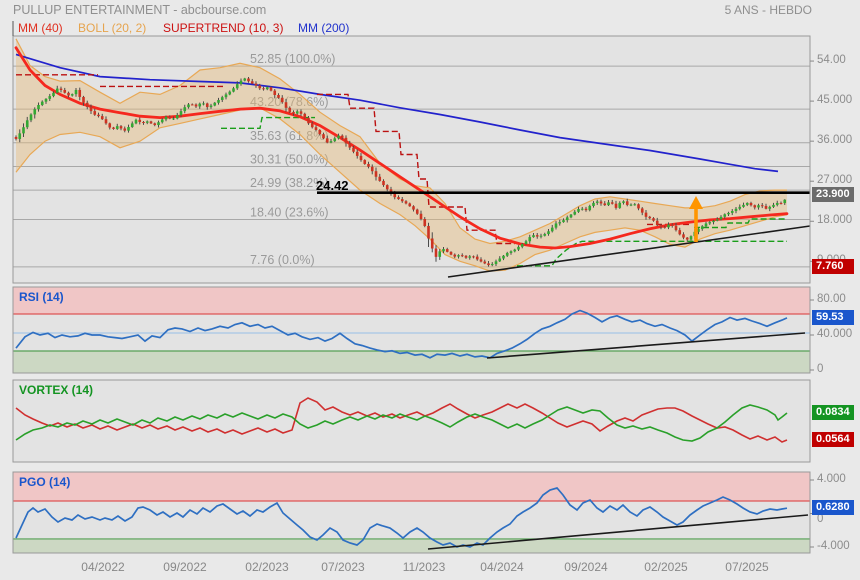 The image size is (860, 580). I want to click on timeframe-label: 5 ANS - HEBDO, so click(768, 10).